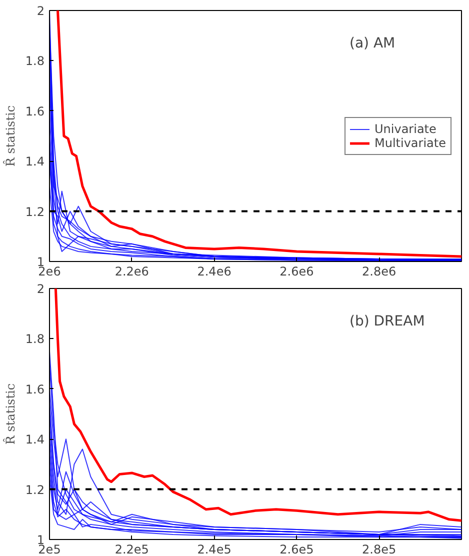 The height and width of the screenshot is (556, 469). What do you see at coordinates (387, 322) in the screenshot?
I see `annotation: (b) DREAM` at bounding box center [387, 322].